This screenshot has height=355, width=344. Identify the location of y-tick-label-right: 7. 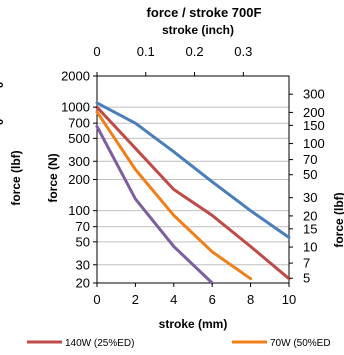
(306, 263).